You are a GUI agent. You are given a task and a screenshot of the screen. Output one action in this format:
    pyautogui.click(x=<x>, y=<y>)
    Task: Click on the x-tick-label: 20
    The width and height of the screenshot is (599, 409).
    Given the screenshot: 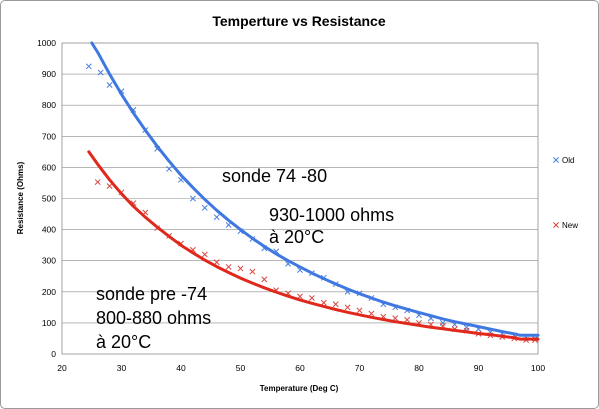 What is the action you would take?
    pyautogui.click(x=62, y=368)
    